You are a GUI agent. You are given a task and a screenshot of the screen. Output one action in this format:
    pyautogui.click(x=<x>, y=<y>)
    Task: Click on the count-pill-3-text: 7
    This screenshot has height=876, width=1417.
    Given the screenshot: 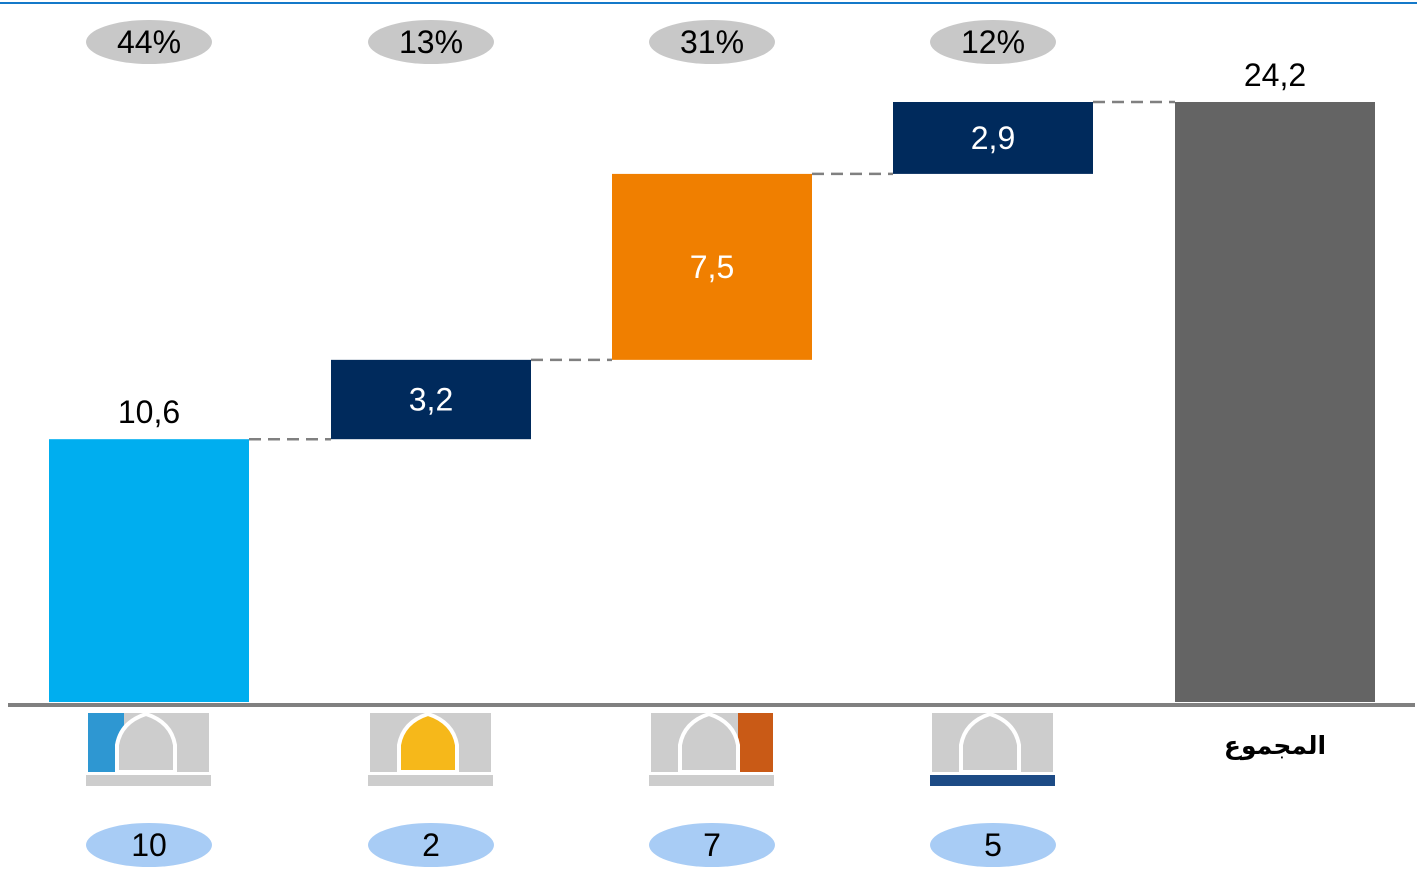 What is the action you would take?
    pyautogui.click(x=712, y=845)
    